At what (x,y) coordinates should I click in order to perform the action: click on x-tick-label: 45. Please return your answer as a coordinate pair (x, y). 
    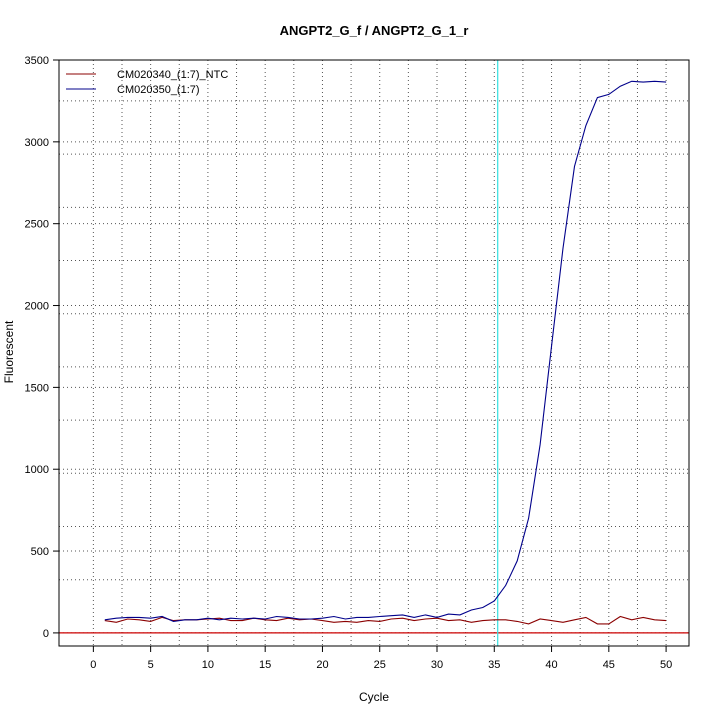
    Looking at the image, I should click on (609, 665).